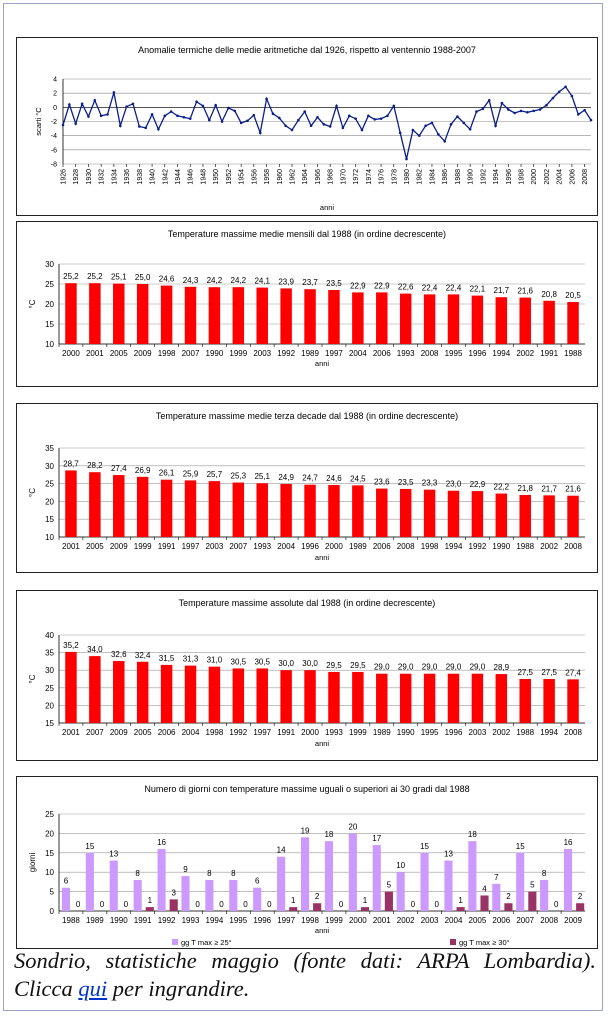 The height and width of the screenshot is (1016, 608). Describe the element at coordinates (484, 888) in the screenshot. I see `data-label: 4` at that location.